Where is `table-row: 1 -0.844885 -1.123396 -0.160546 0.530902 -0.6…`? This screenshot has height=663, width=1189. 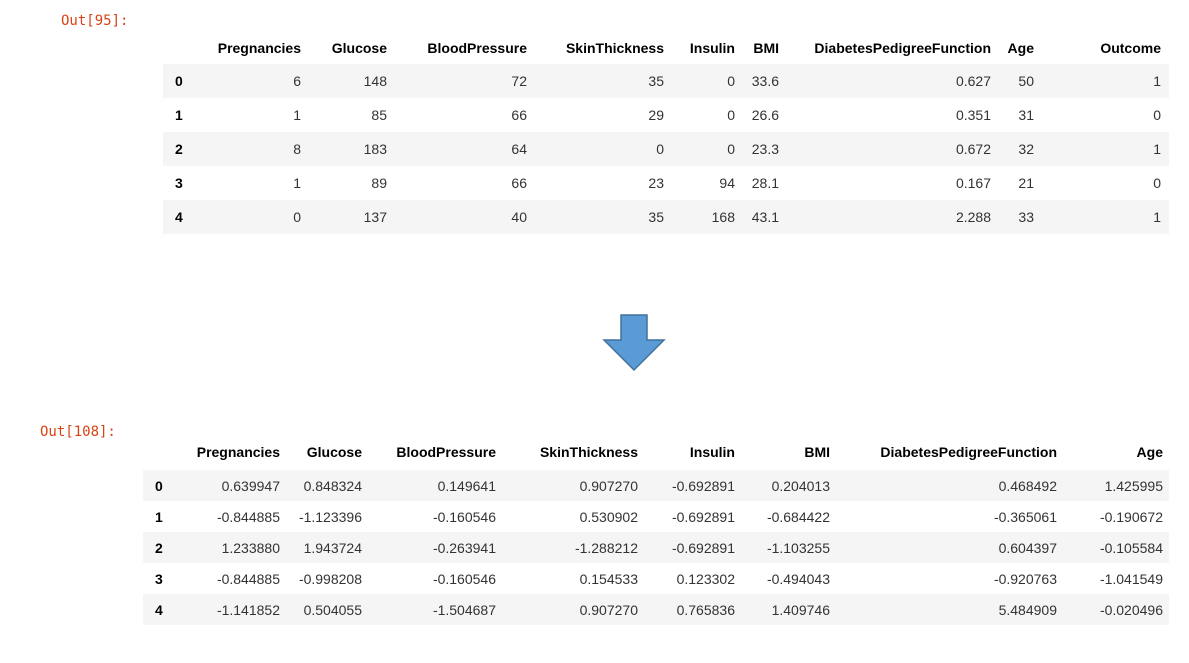 table-row: 1 -0.844885 -1.123396 -0.160546 0.530902 -0.6… is located at coordinates (656, 516).